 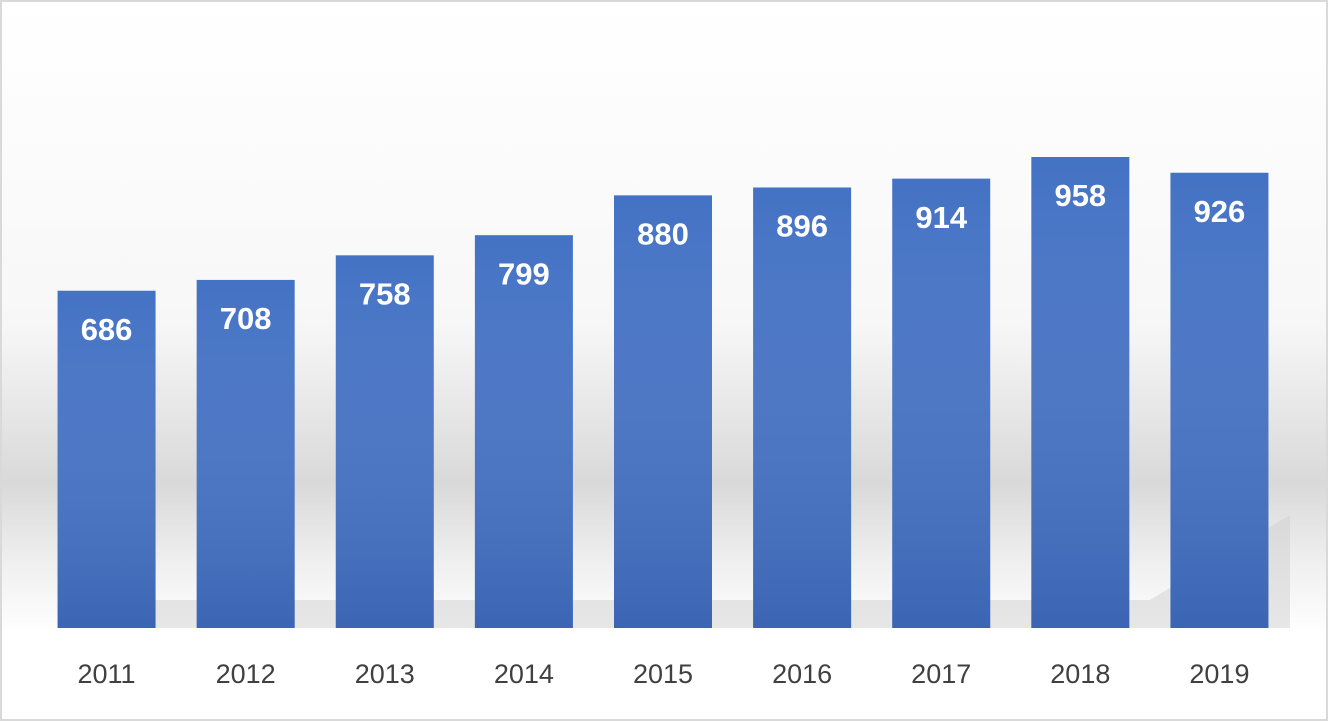 What do you see at coordinates (663, 674) in the screenshot?
I see `x-tick-label: 2015` at bounding box center [663, 674].